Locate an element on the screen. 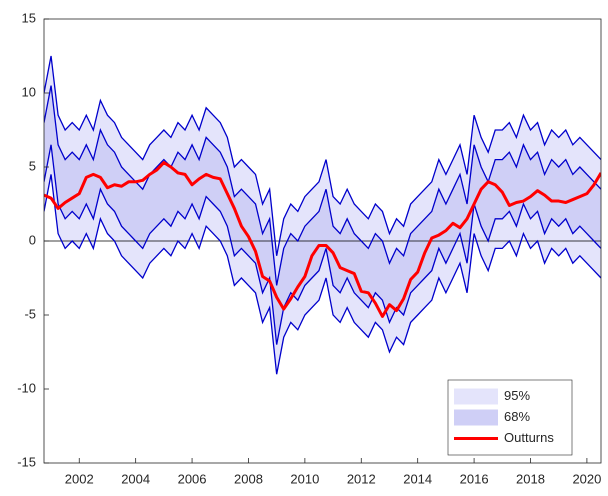  x-tick-label: 2008 is located at coordinates (248, 478).